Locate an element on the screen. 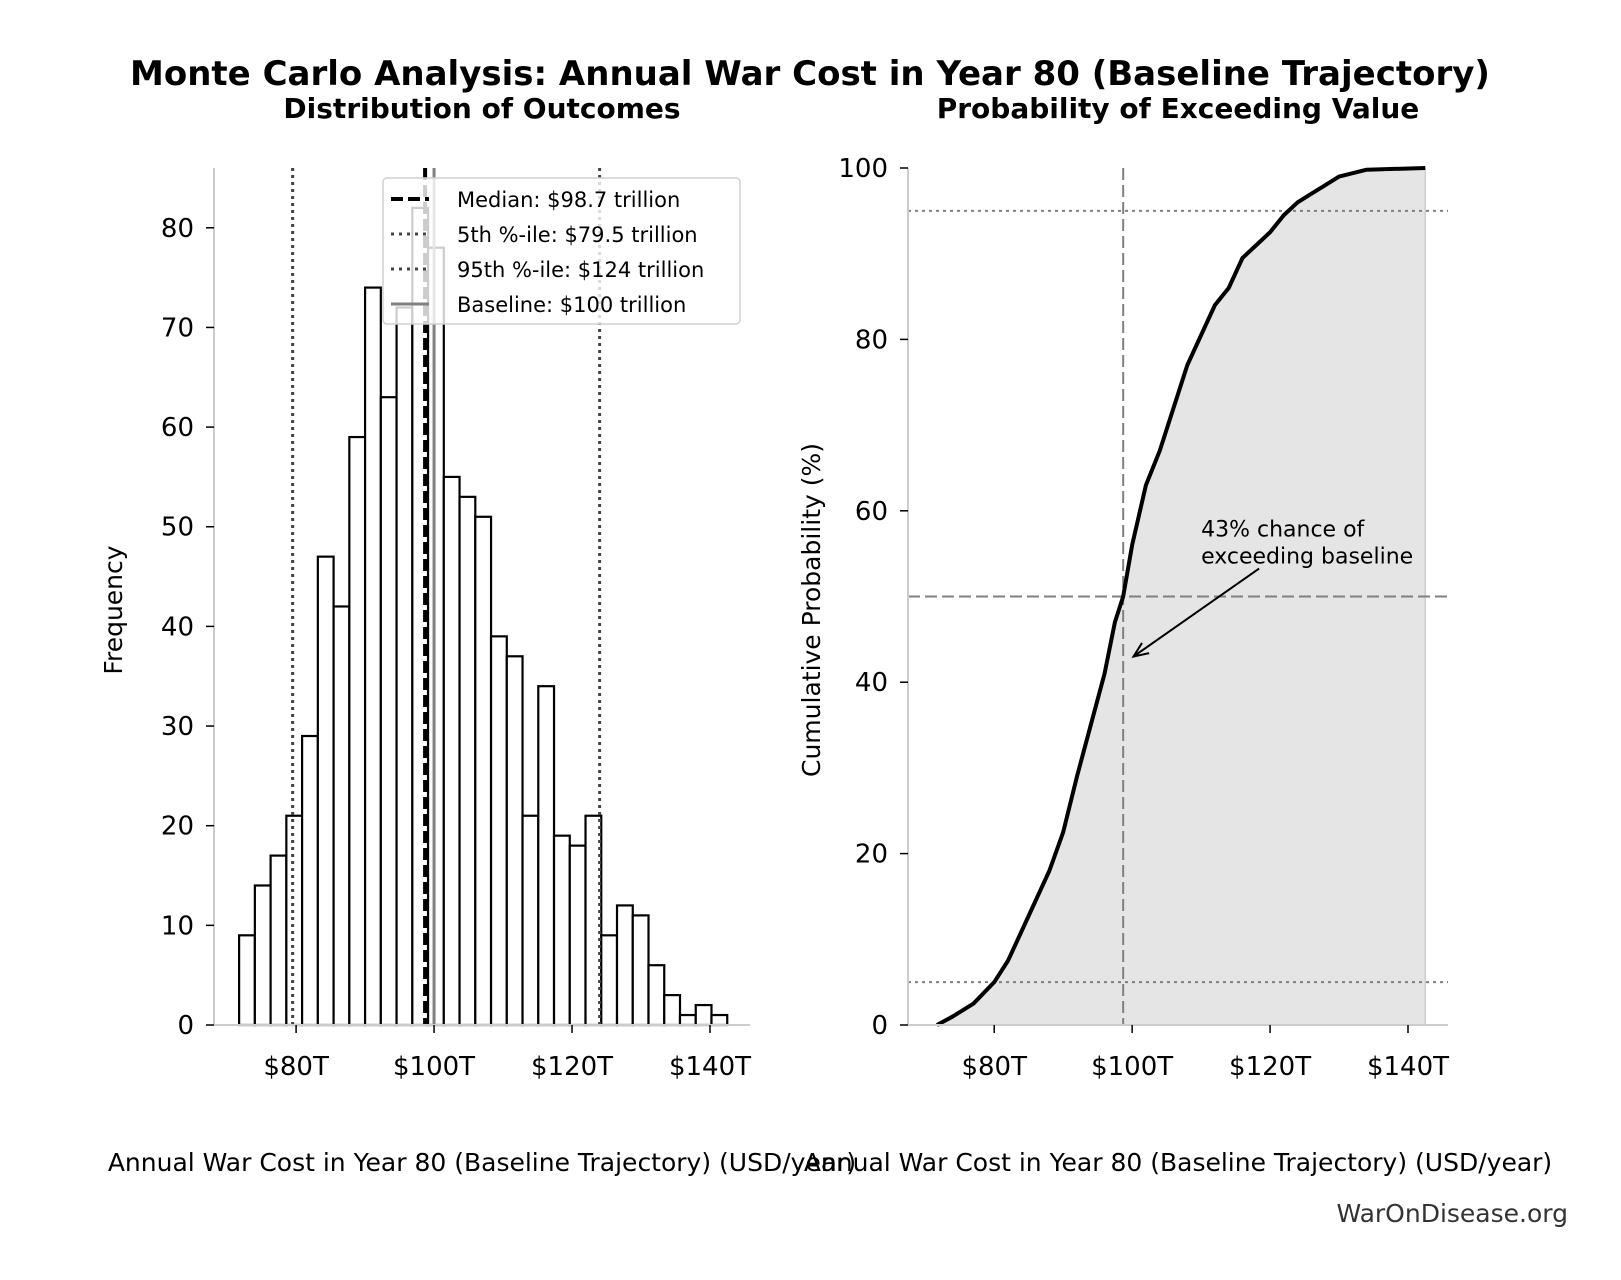 This screenshot has width=1621, height=1280. right-subtitle: Probability of Exceeding Value is located at coordinates (1178, 108).